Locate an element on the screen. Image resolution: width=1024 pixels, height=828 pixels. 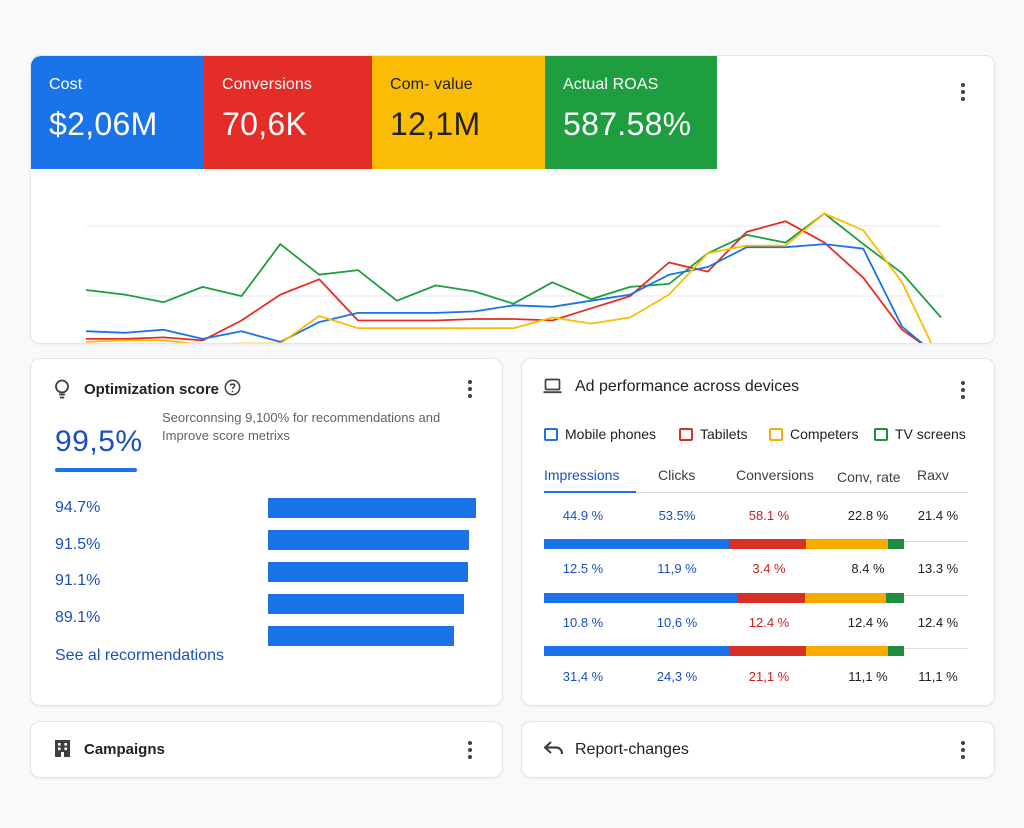
column-conversions: Conversions is located at coordinates (775, 475).